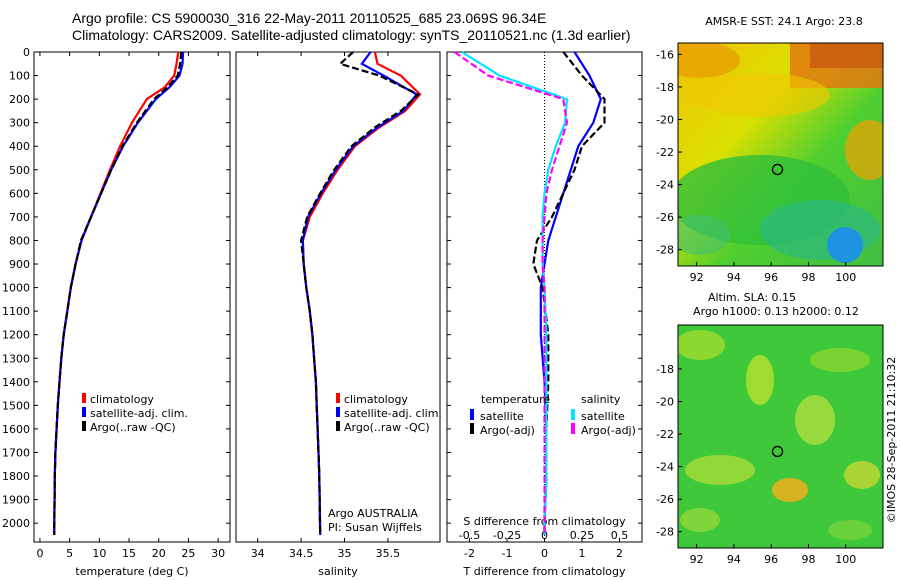 This screenshot has width=900, height=580. Describe the element at coordinates (131, 571) in the screenshot. I see `temperature-xlabel: temperature (deg C)` at that location.